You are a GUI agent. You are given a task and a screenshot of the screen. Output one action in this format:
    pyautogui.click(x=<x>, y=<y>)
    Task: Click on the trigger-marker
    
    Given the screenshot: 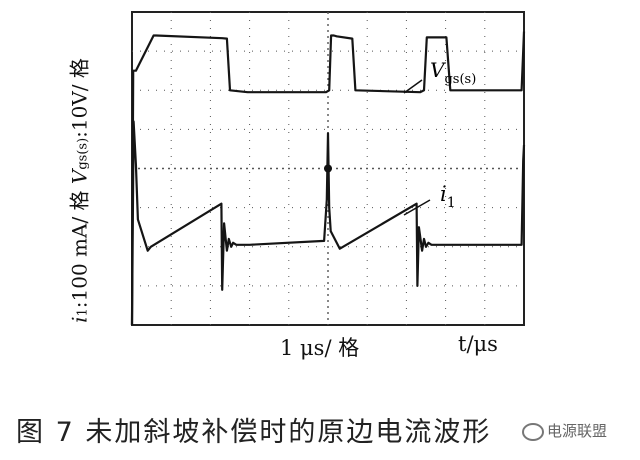 What is the action you would take?
    pyautogui.click(x=328, y=168)
    